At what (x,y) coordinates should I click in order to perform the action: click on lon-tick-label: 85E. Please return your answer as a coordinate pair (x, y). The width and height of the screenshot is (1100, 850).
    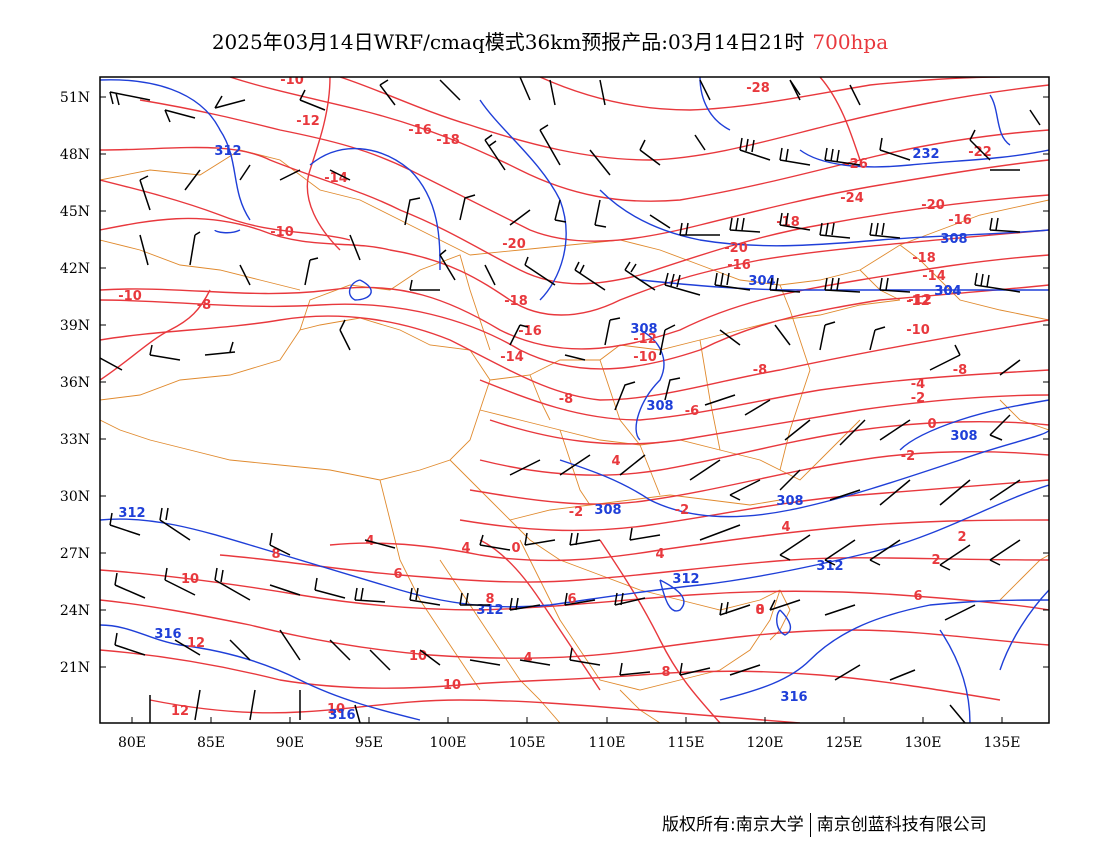
    Looking at the image, I should click on (211, 743).